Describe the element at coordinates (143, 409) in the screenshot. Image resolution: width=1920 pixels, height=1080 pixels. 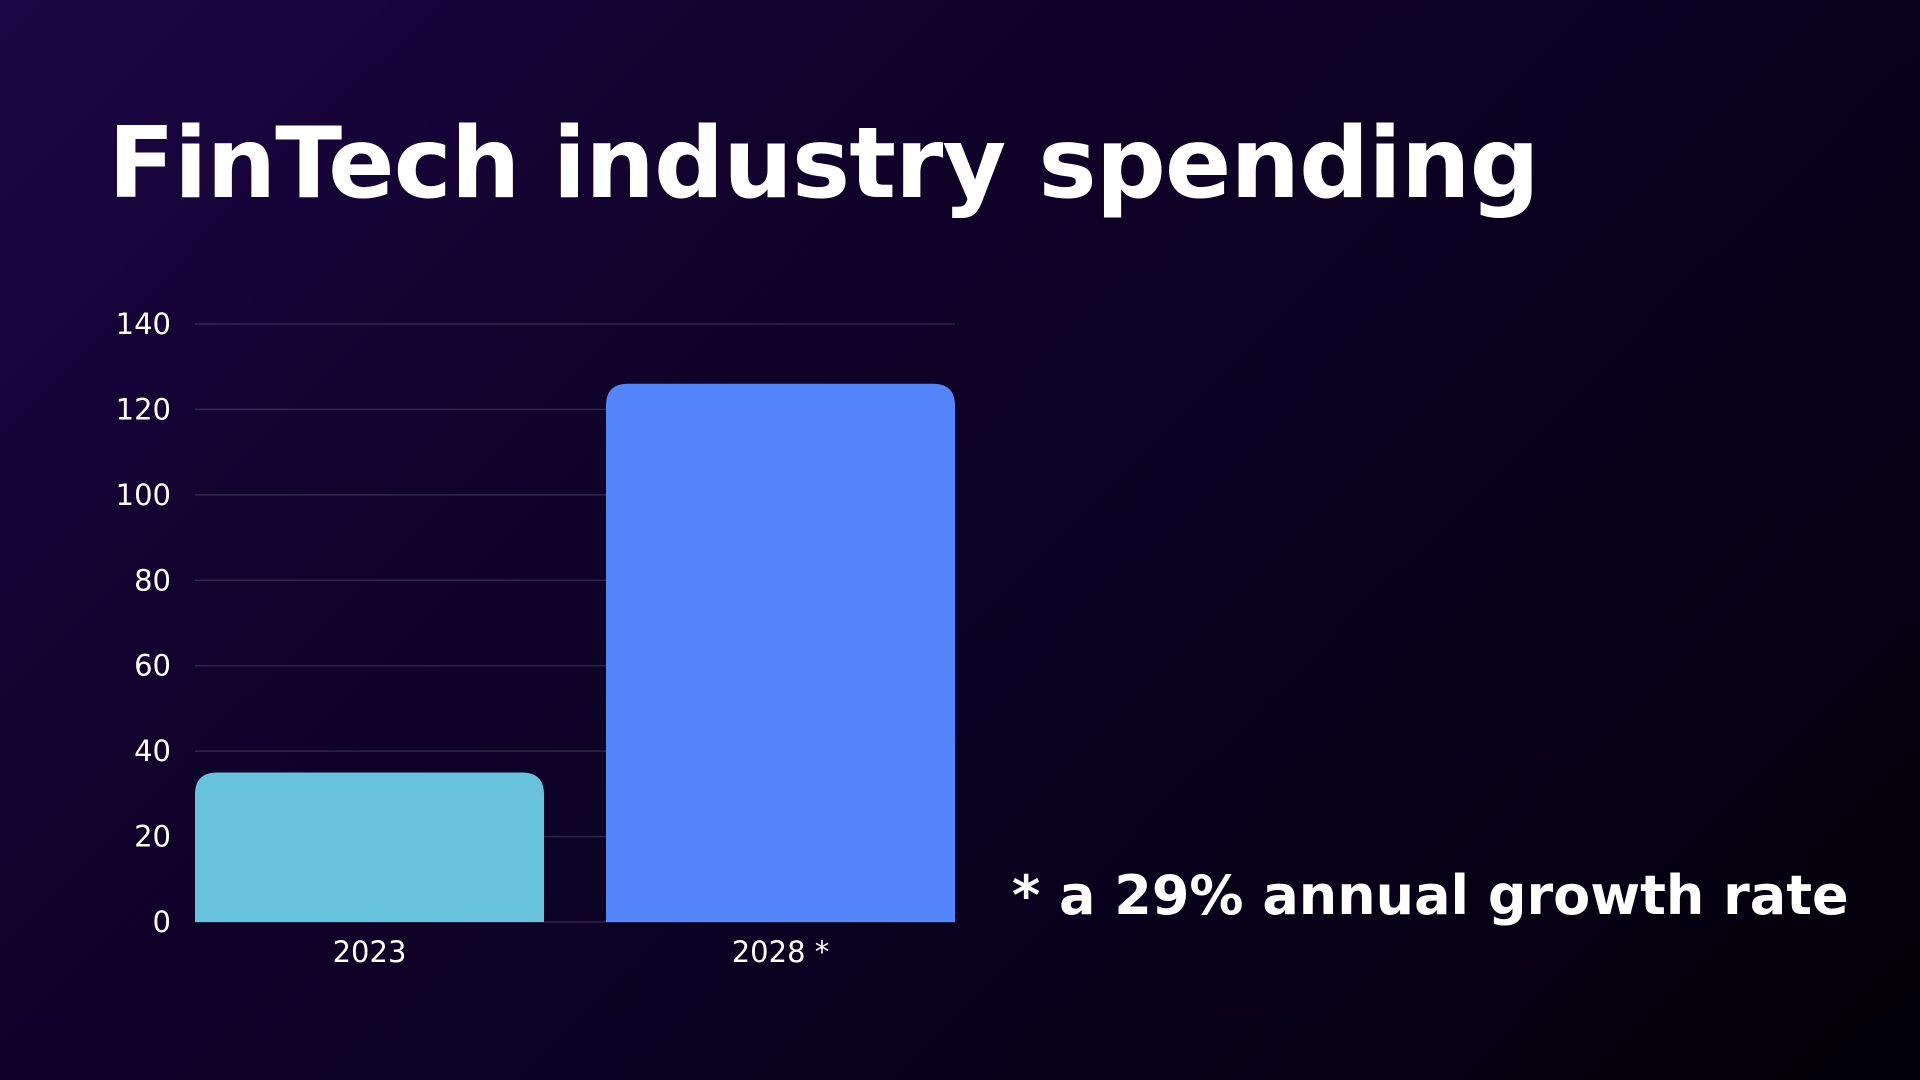
I see `y-tick-label: 120` at that location.